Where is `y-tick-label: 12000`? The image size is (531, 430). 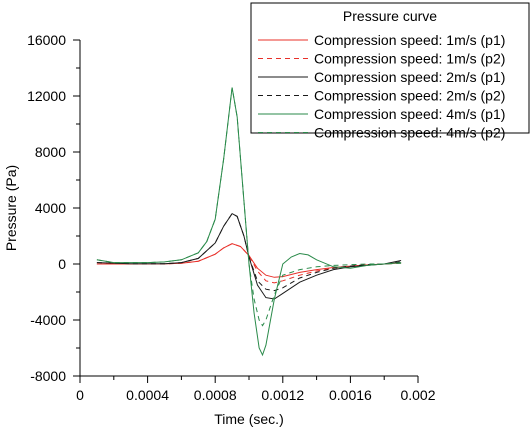
y-tick-label: 12000 is located at coordinates (46, 96).